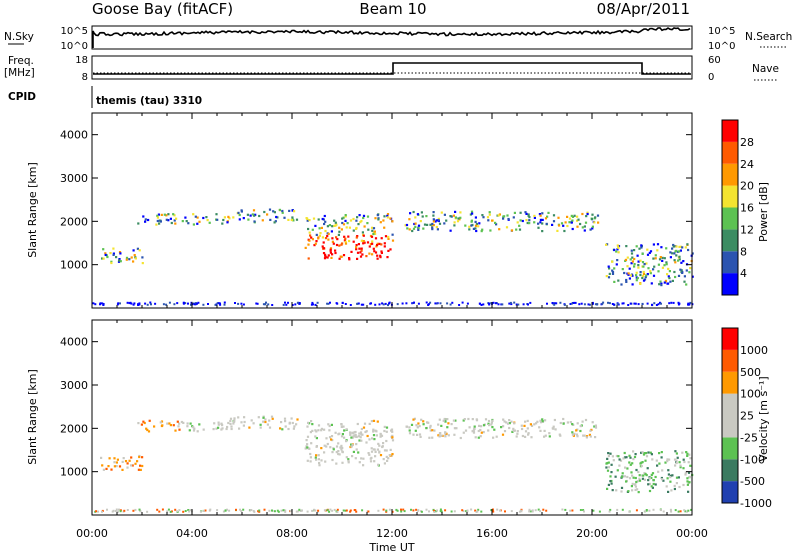 This screenshot has width=800, height=558. Describe the element at coordinates (747, 208) in the screenshot. I see `colorbar-tick-label: 16` at that location.